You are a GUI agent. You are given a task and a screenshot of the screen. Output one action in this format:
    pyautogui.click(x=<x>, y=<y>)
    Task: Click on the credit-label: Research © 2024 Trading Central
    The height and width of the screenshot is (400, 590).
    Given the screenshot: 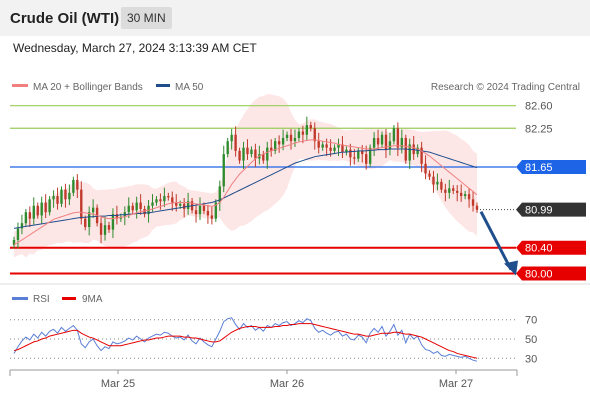 What is the action you would take?
    pyautogui.click(x=505, y=87)
    